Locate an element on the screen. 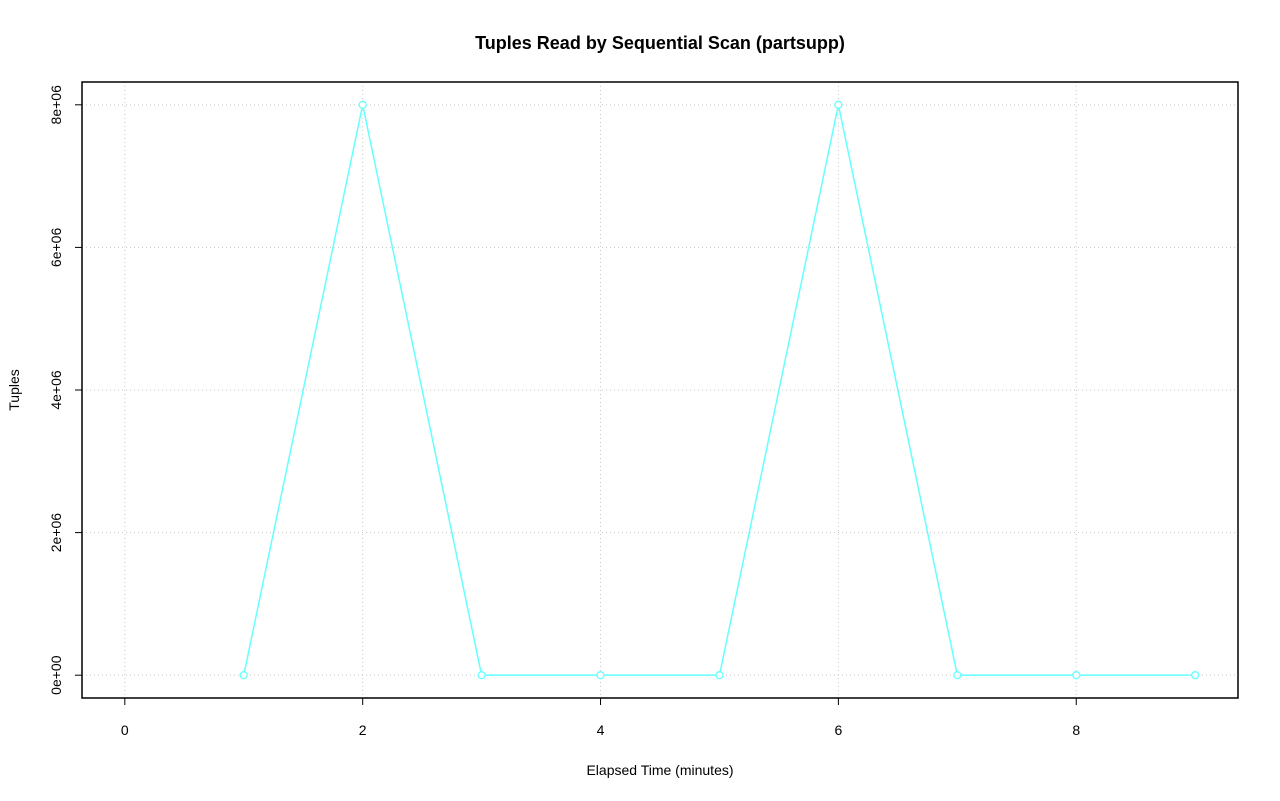  x-tick-label: 6 is located at coordinates (838, 730).